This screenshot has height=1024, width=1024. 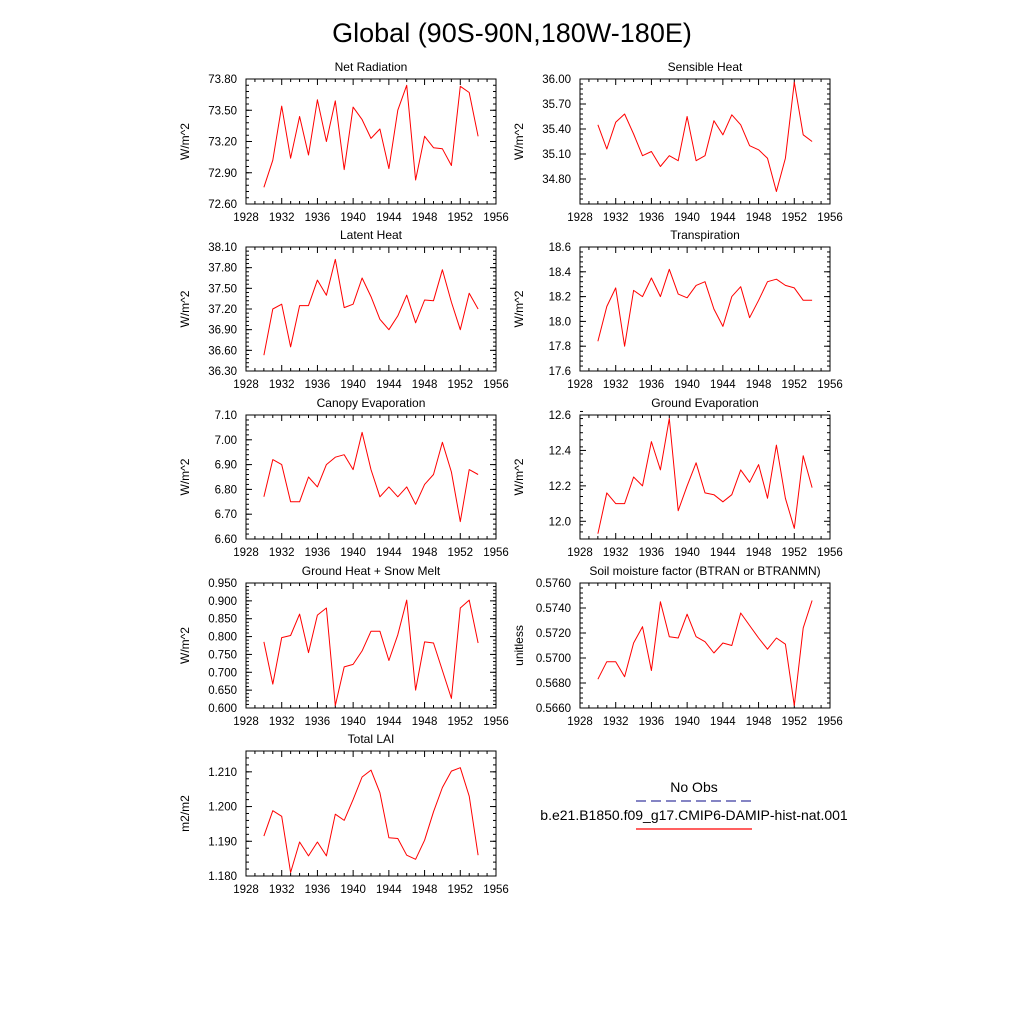 I want to click on y-tick-label: 0.5680, so click(x=553, y=684).